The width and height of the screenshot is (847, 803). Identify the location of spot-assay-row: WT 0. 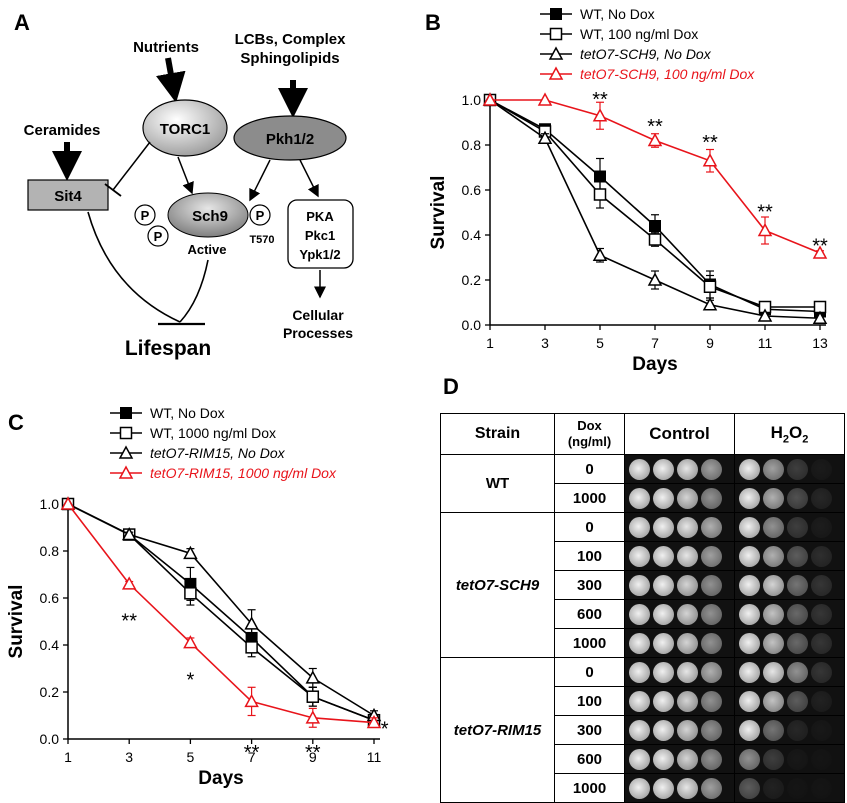
(642, 483).